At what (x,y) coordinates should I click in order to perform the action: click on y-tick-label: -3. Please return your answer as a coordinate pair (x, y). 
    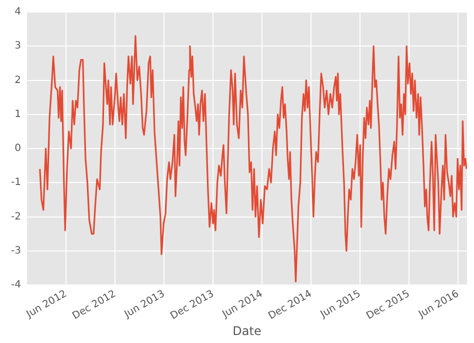
    Looking at the image, I should click on (16, 250).